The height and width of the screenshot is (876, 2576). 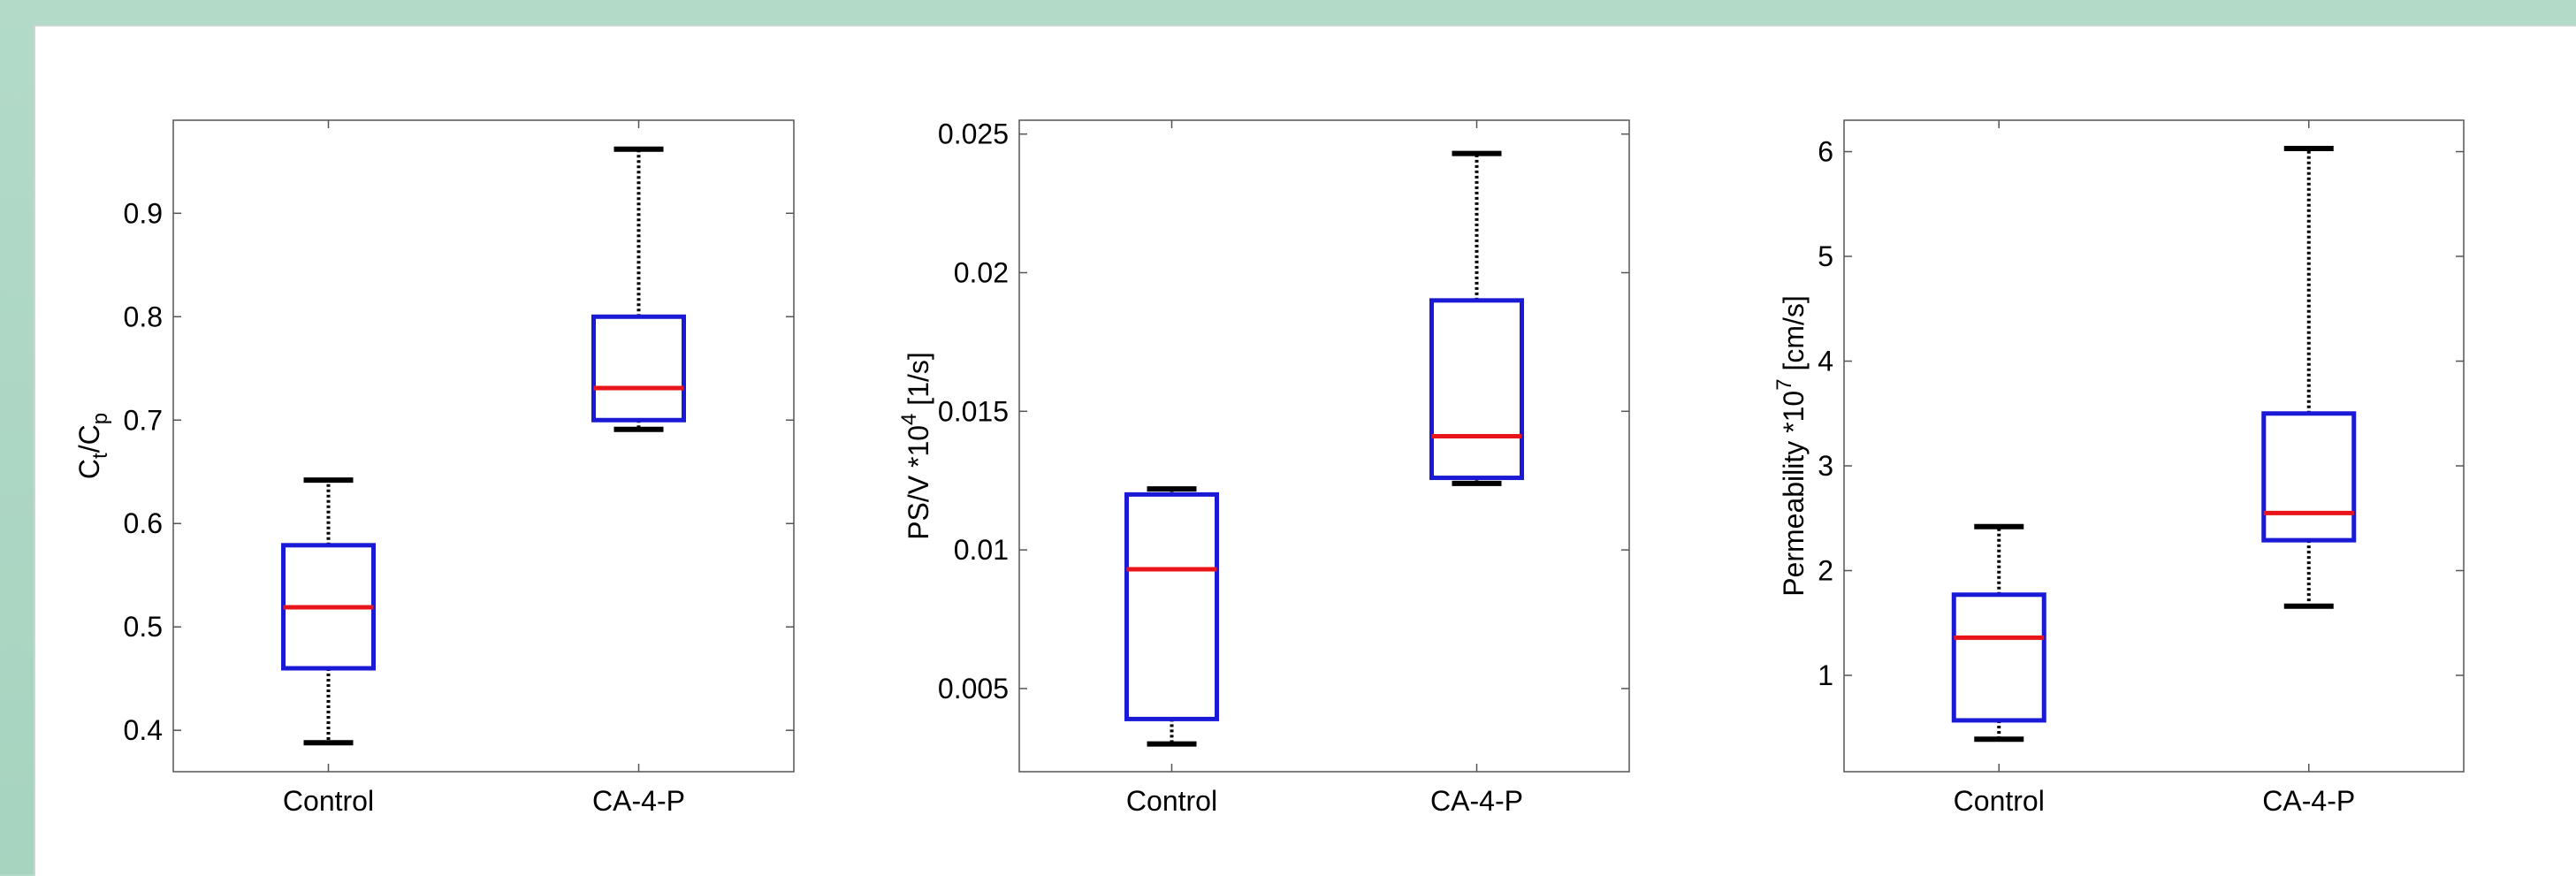 What do you see at coordinates (89, 438) in the screenshot?
I see `y-label-part: /C` at bounding box center [89, 438].